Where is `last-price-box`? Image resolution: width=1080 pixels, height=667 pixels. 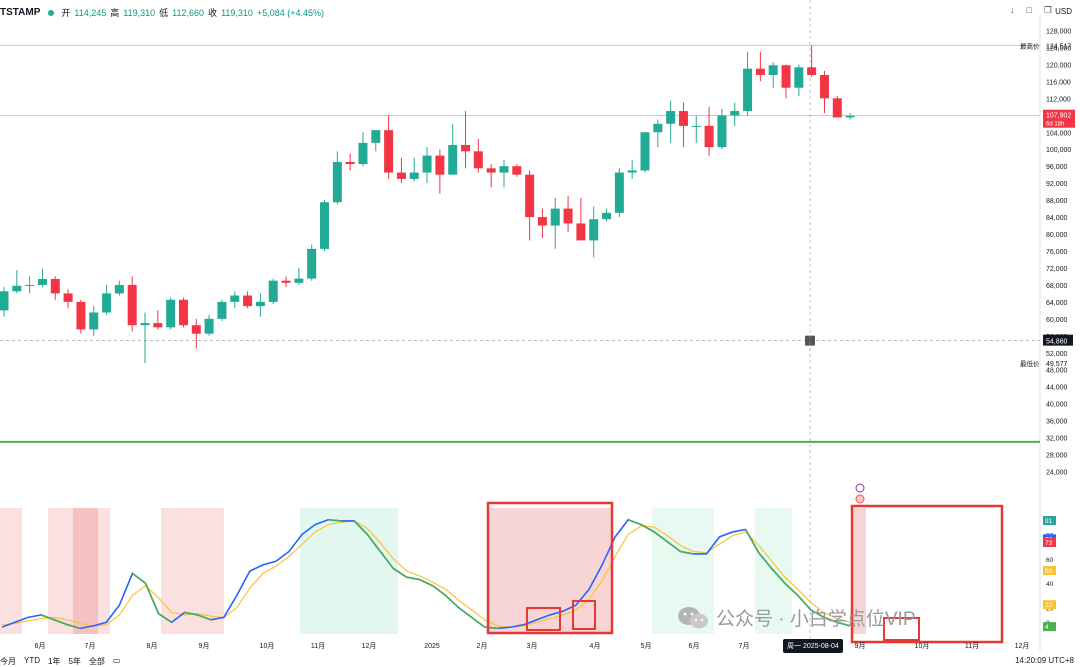 last-price-box is located at coordinates (1059, 118).